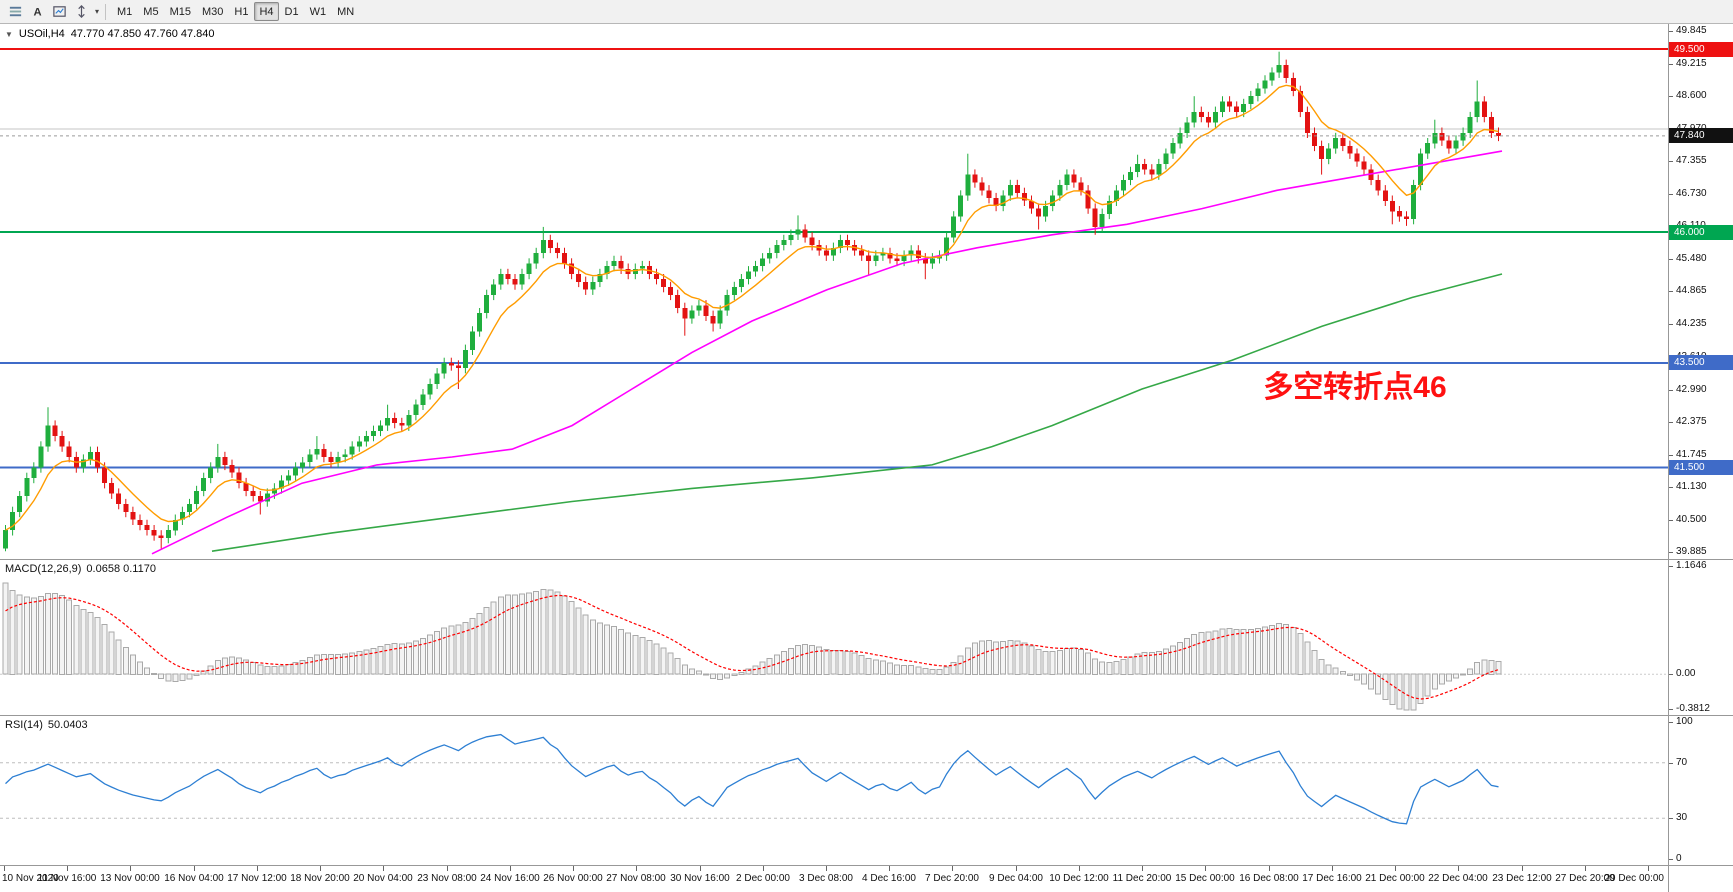 The width and height of the screenshot is (1733, 892). I want to click on dropdown-caret-icon: ▾, so click(96, 11).